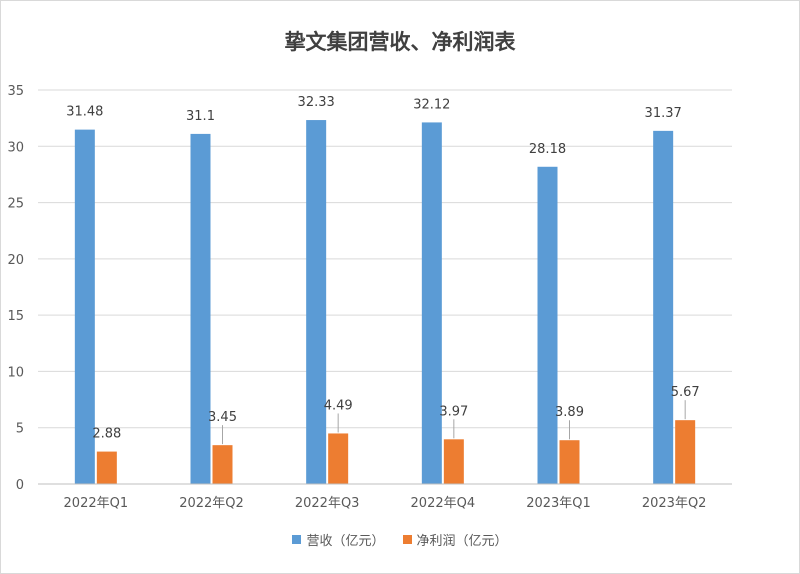 This screenshot has width=800, height=574. I want to click on legend-item-revenue: 营收（亿元）, so click(338, 539).